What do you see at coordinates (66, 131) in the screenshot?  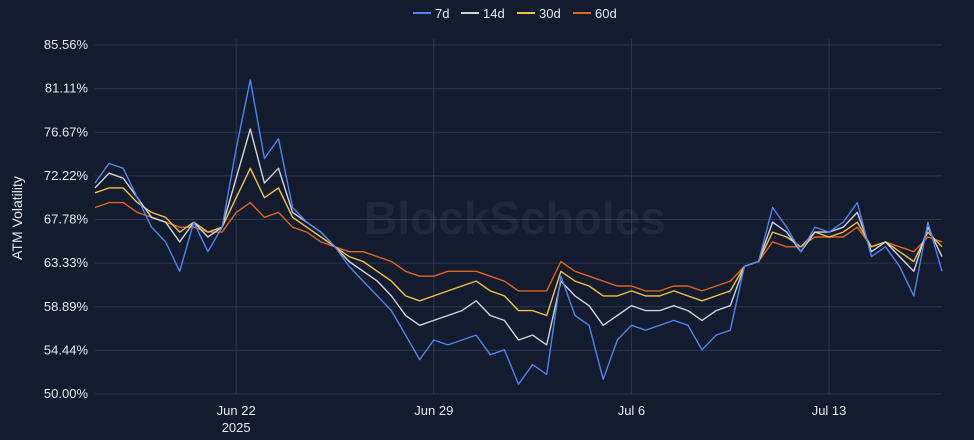 I see `y-tick-label: 76.67%` at bounding box center [66, 131].